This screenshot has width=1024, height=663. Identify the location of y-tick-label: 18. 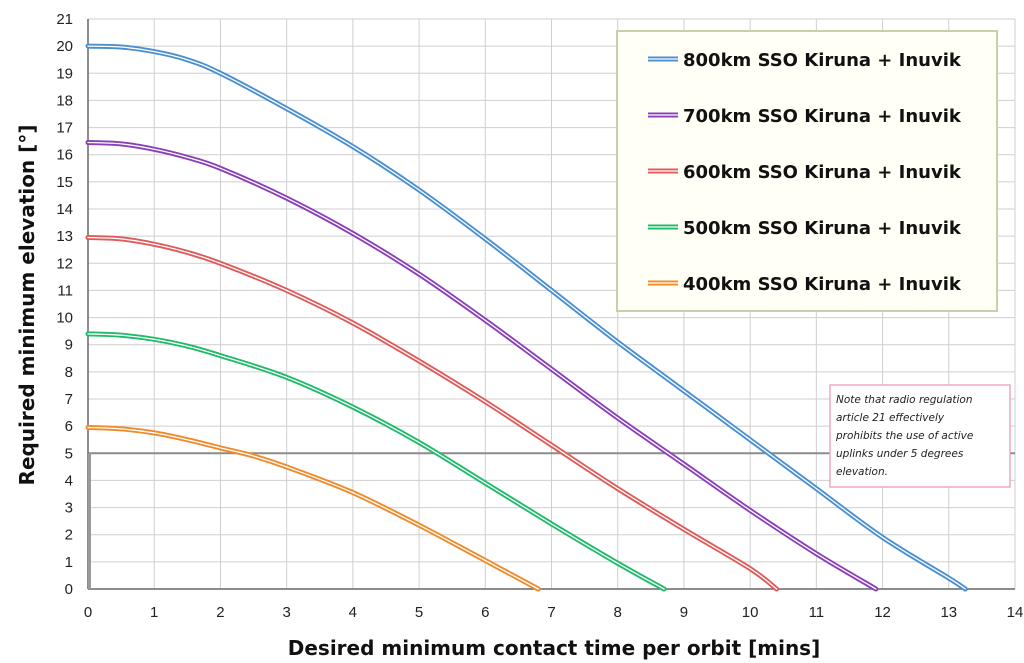
(64, 100).